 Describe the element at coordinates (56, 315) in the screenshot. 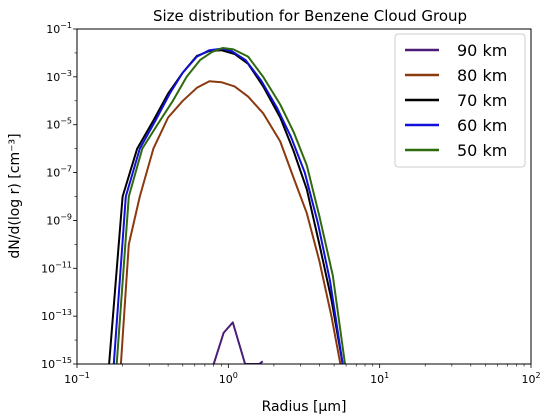

I see `y-tick-label: 10⁻¹³` at that location.